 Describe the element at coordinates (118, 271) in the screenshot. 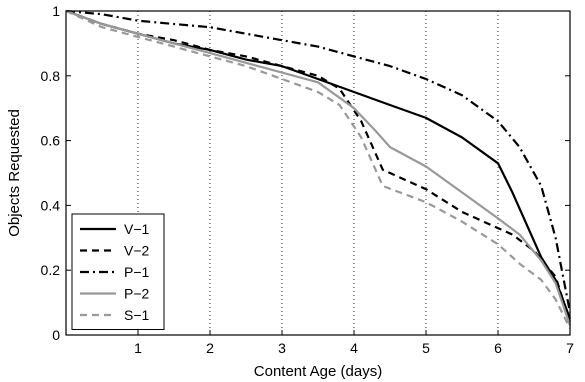

I see `legend: V−1 V−2 P−1 P−2 S−1` at that location.